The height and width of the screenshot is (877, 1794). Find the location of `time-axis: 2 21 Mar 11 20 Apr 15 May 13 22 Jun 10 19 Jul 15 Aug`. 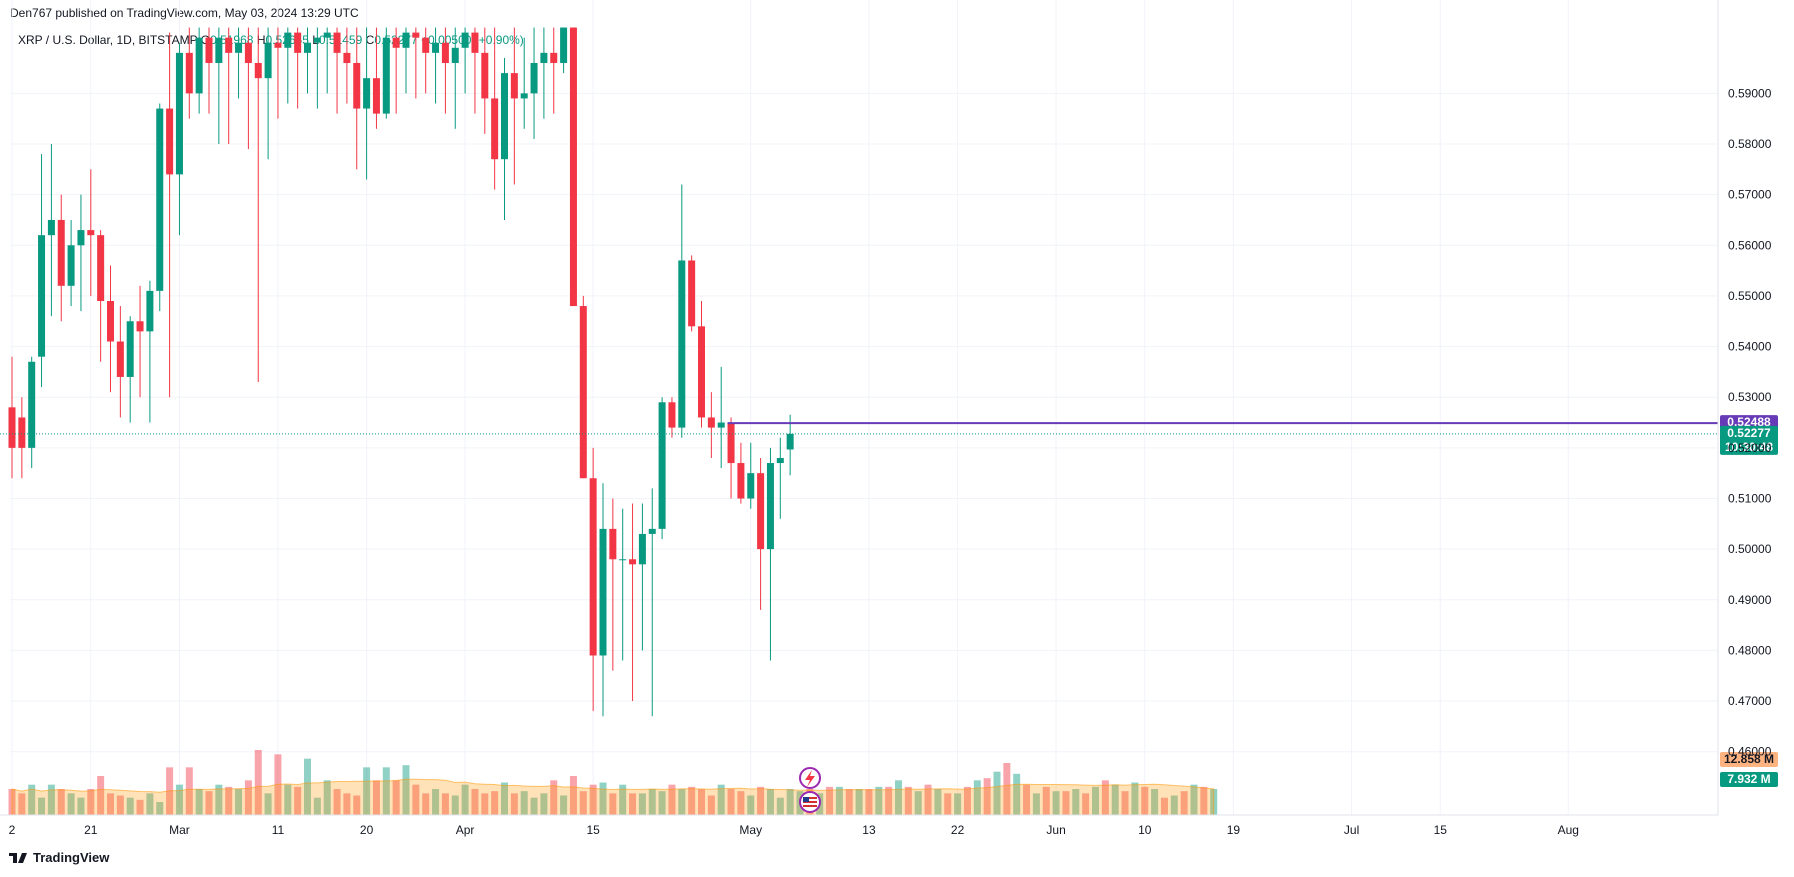

time-axis: 2 21 Mar 11 20 Apr 15 May 13 22 Jun 10 19 Jul 15 Aug is located at coordinates (859, 825).